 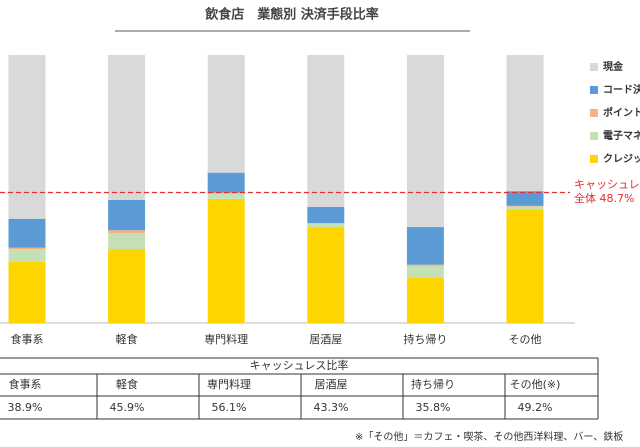 What do you see at coordinates (331, 407) in the screenshot?
I see `table-cell: 43.3%` at bounding box center [331, 407].